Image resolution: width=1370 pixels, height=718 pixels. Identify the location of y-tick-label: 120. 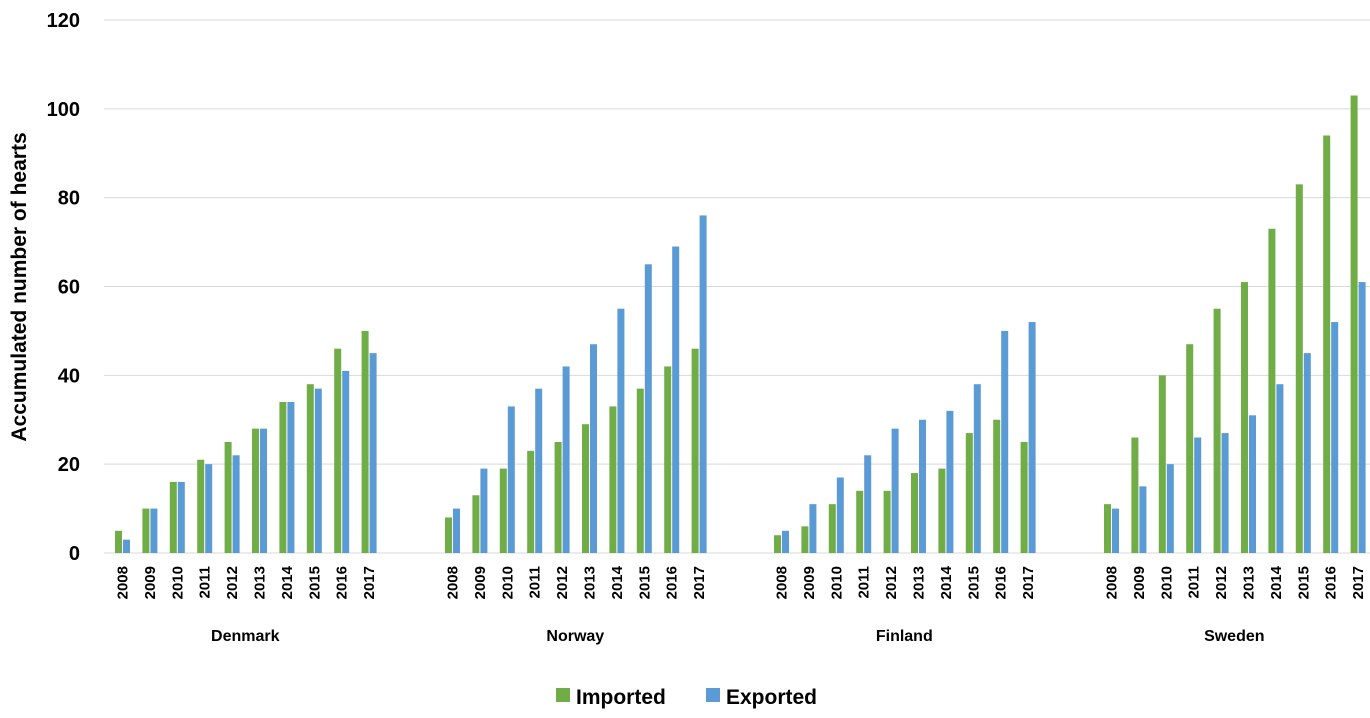
(63, 21).